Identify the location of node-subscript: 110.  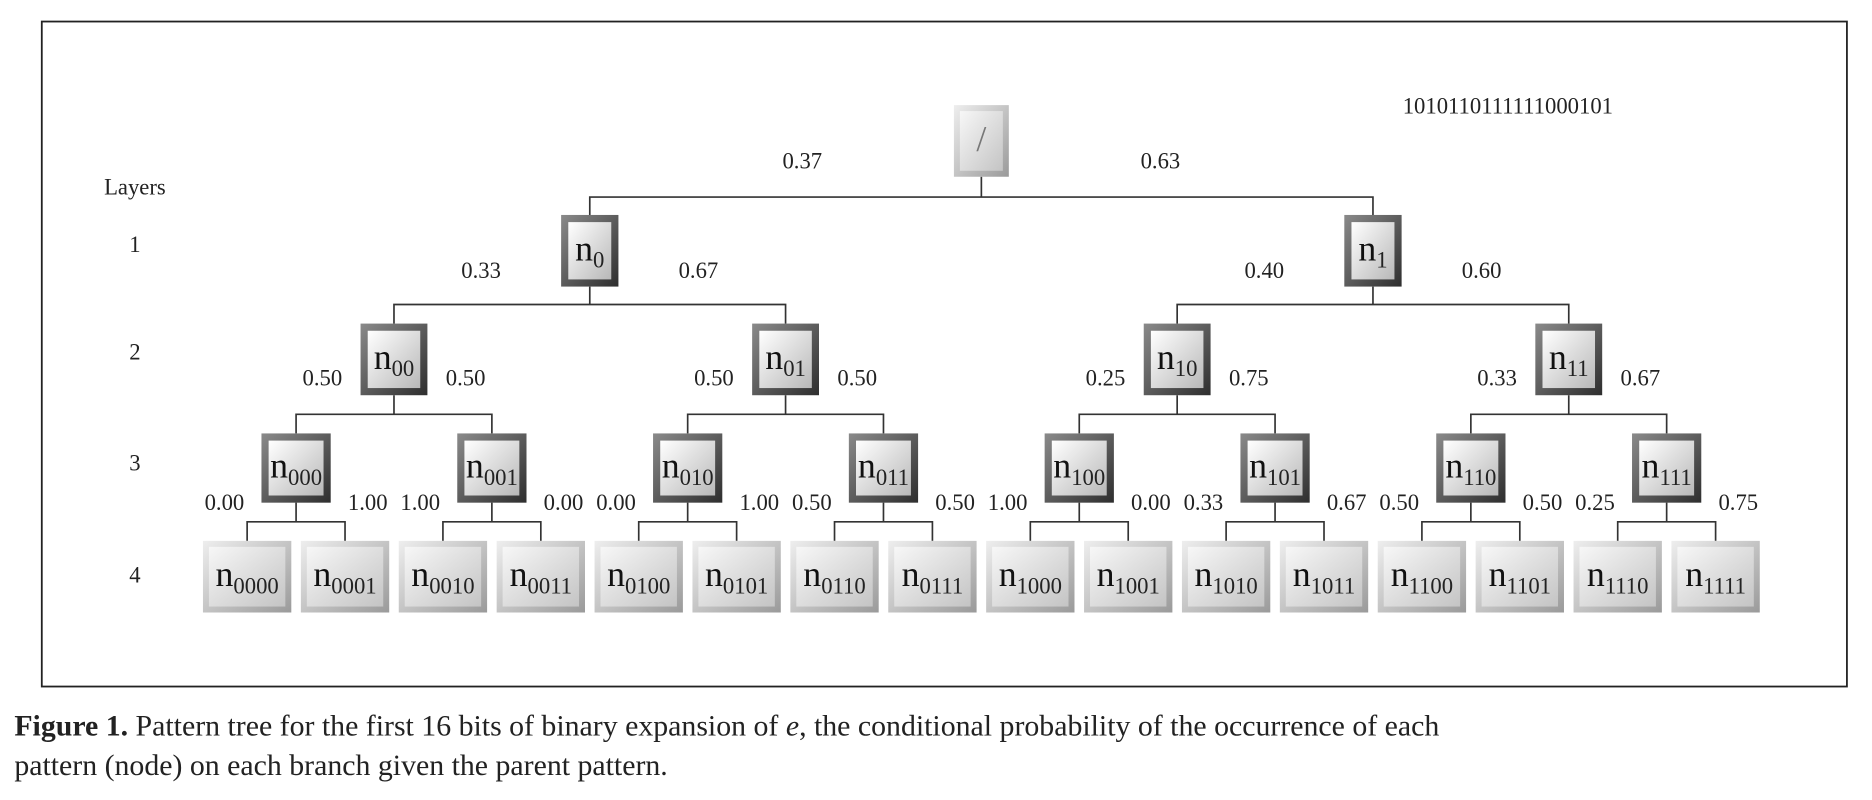
(1479, 477).